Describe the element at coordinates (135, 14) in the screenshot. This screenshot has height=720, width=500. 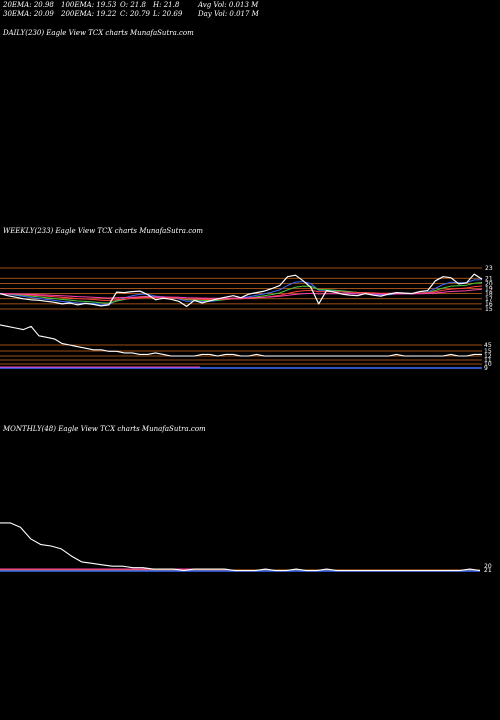
I see `header-close: C: 20.79` at that location.